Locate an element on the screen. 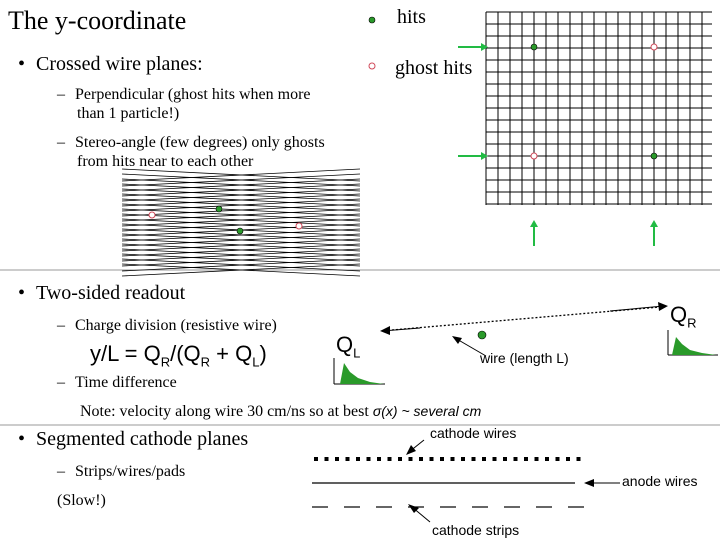  legend-hits-label: hits is located at coordinates (411, 17).